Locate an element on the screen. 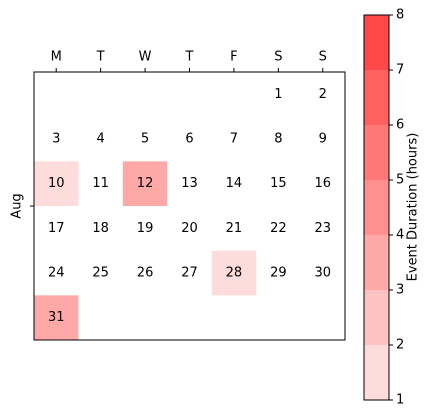 The height and width of the screenshot is (418, 430). colorbar-tick-label: 1 is located at coordinates (400, 400).